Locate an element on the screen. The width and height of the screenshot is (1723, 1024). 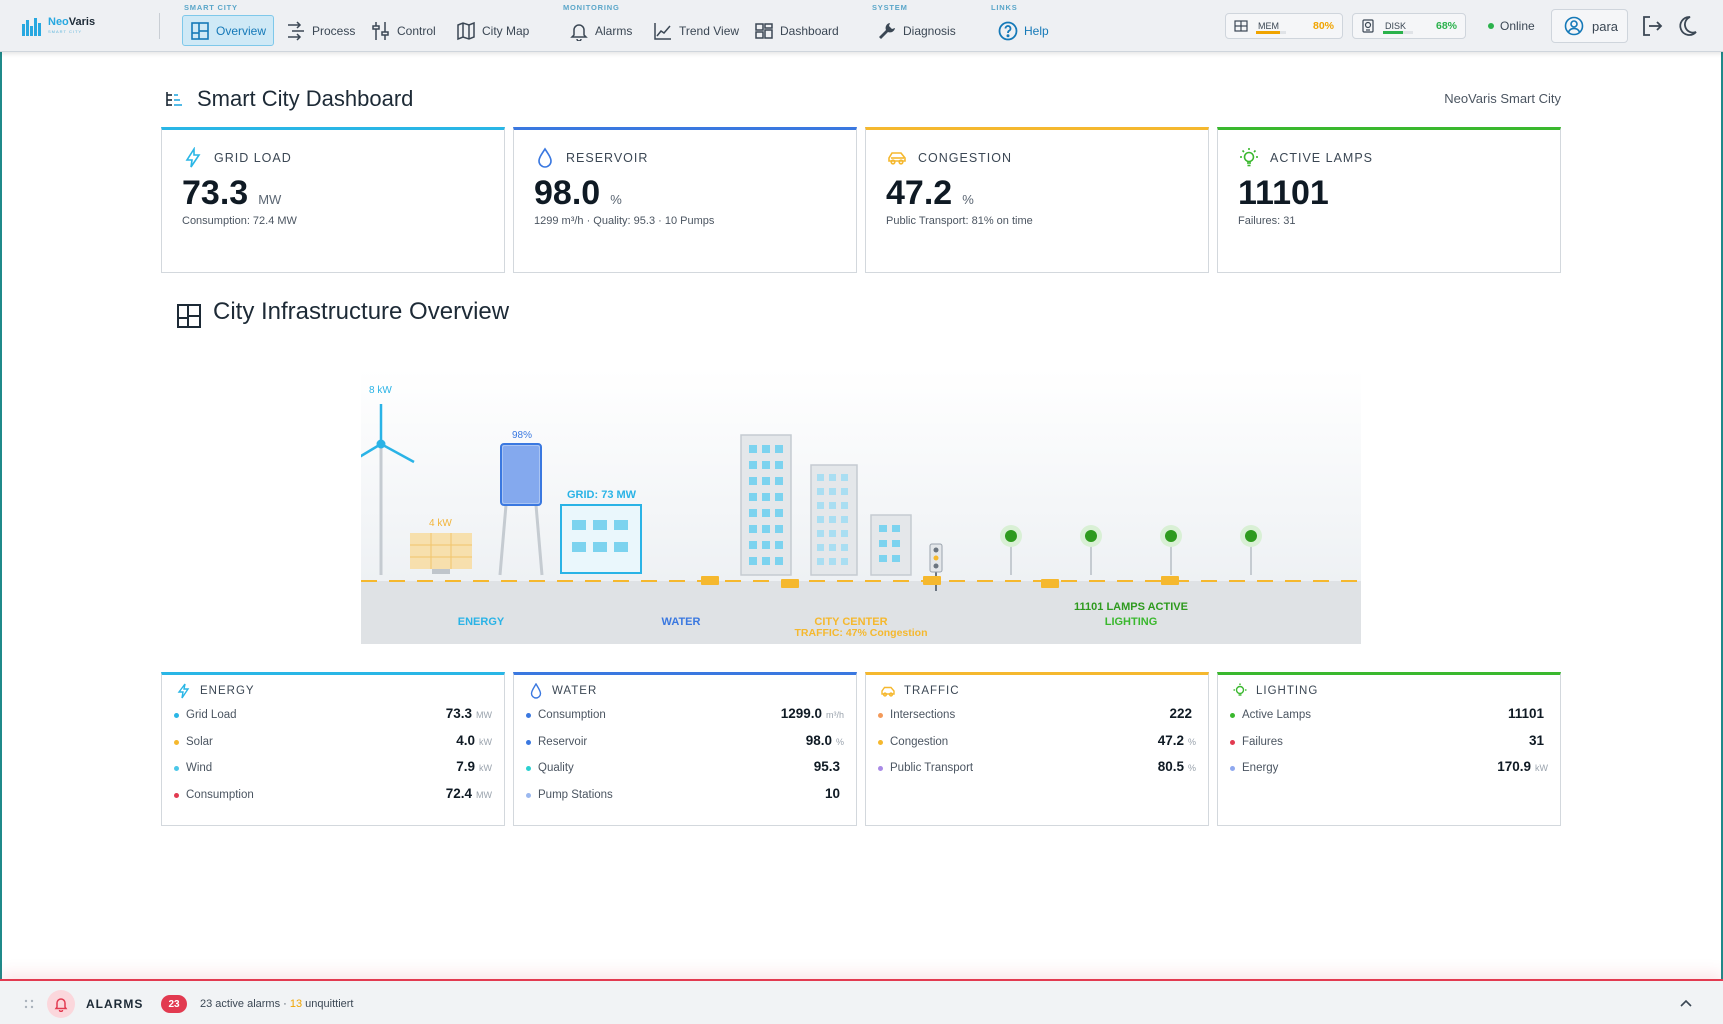
detail-title: WATER is located at coordinates (575, 691).